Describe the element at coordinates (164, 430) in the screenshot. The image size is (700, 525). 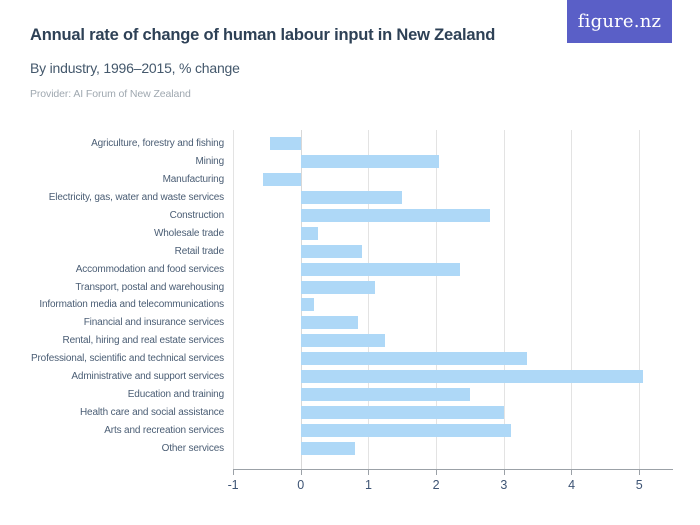
I see `category-label: Arts and recreation services` at that location.